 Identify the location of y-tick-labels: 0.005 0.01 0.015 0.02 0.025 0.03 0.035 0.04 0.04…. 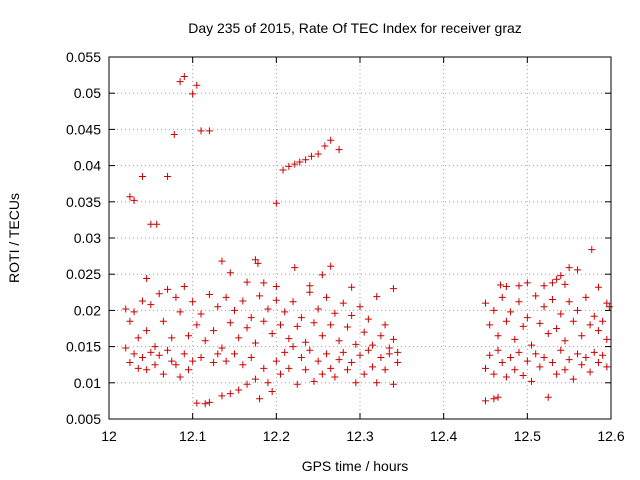
(83, 238).